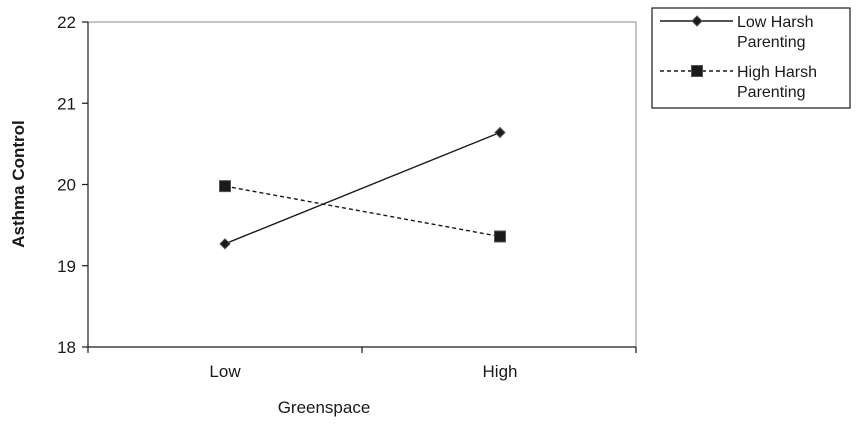 The height and width of the screenshot is (427, 857). Describe the element at coordinates (771, 42) in the screenshot. I see `legend-label-1: Parenting` at that location.